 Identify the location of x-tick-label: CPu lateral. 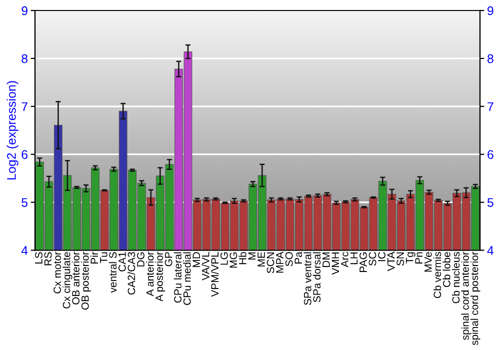
(178, 277).